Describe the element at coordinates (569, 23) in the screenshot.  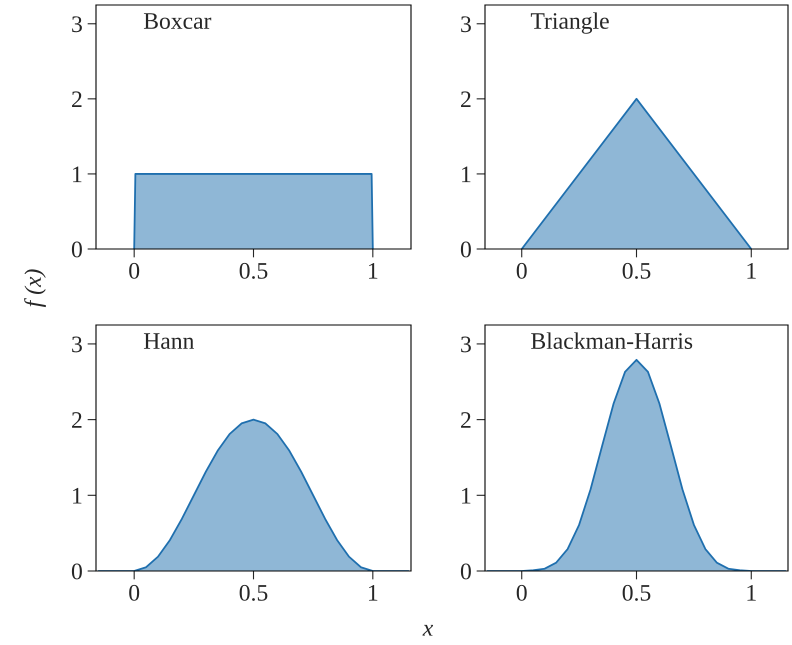
I see `chart-title: Triangle` at that location.